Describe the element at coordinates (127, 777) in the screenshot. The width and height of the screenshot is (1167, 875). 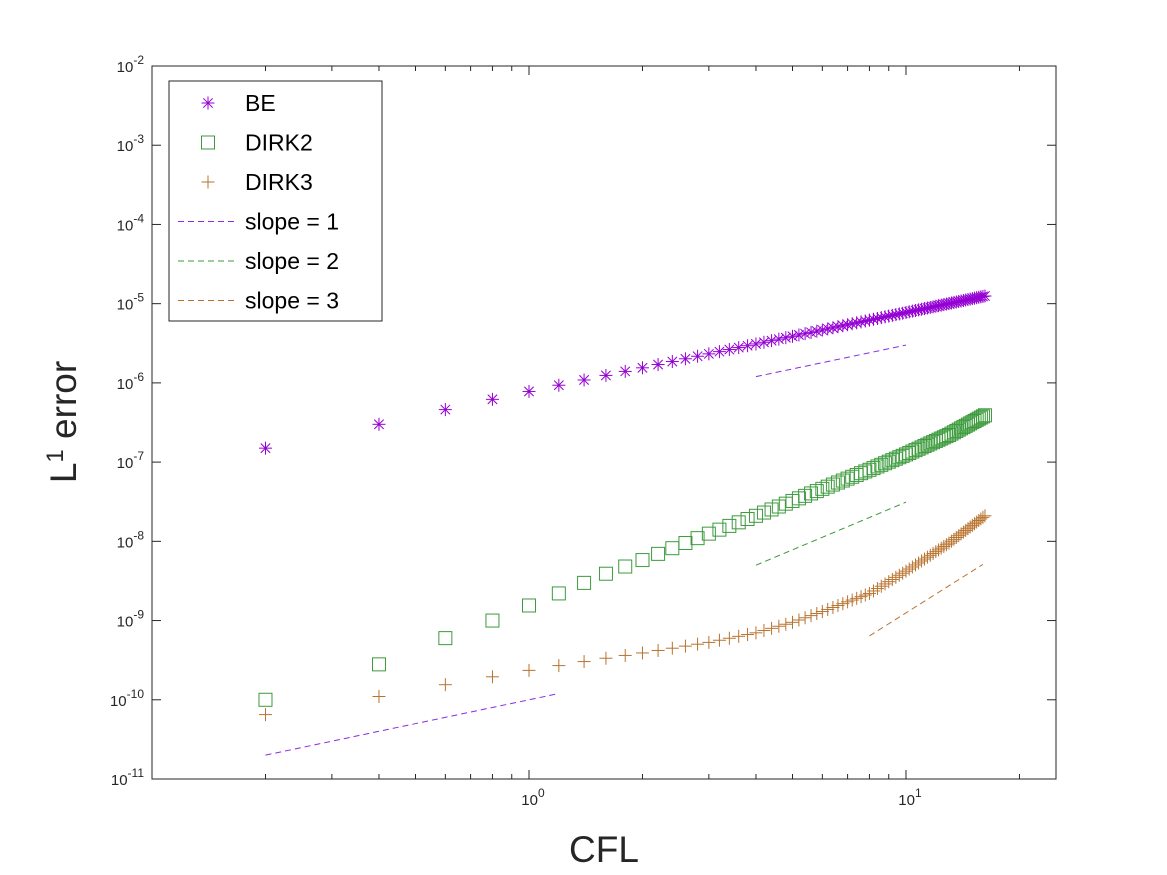
I see `y-tick-label: 10⁻¹¹` at that location.